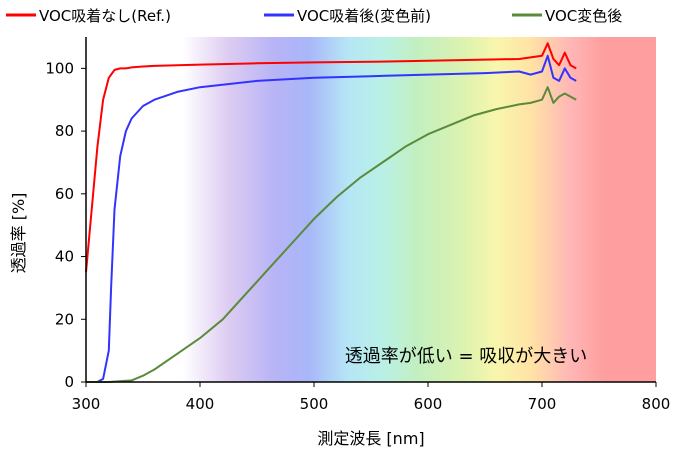  What do you see at coordinates (466, 356) in the screenshot?
I see `annotation-text: 透過率が低い = 吸収が大きい` at bounding box center [466, 356].